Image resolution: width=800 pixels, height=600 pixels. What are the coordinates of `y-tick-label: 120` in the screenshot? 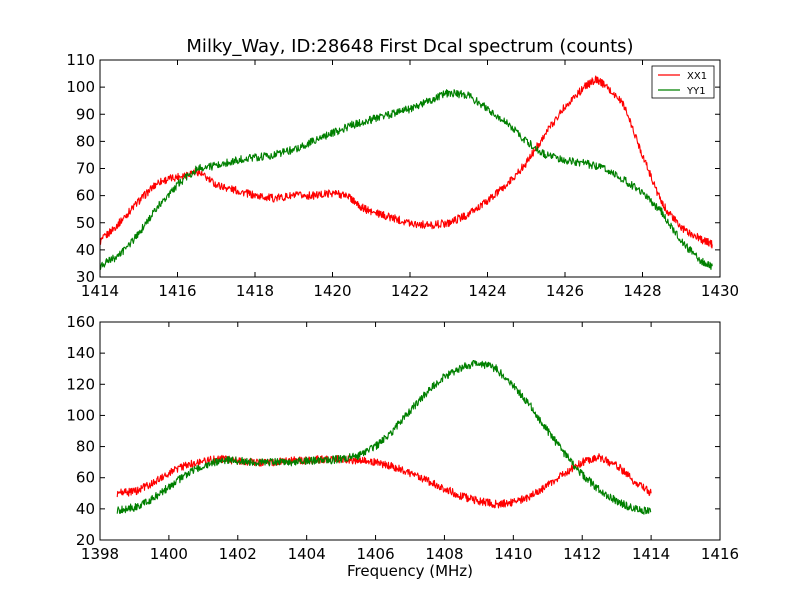 It's located at (80, 384).